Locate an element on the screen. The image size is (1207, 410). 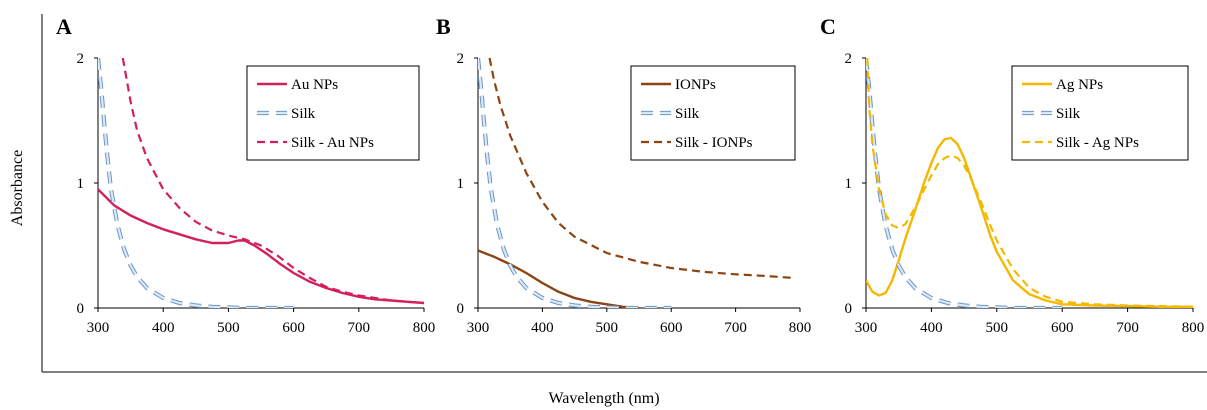
legend: IONPs Silk Silk - IONPs is located at coordinates (713, 113).